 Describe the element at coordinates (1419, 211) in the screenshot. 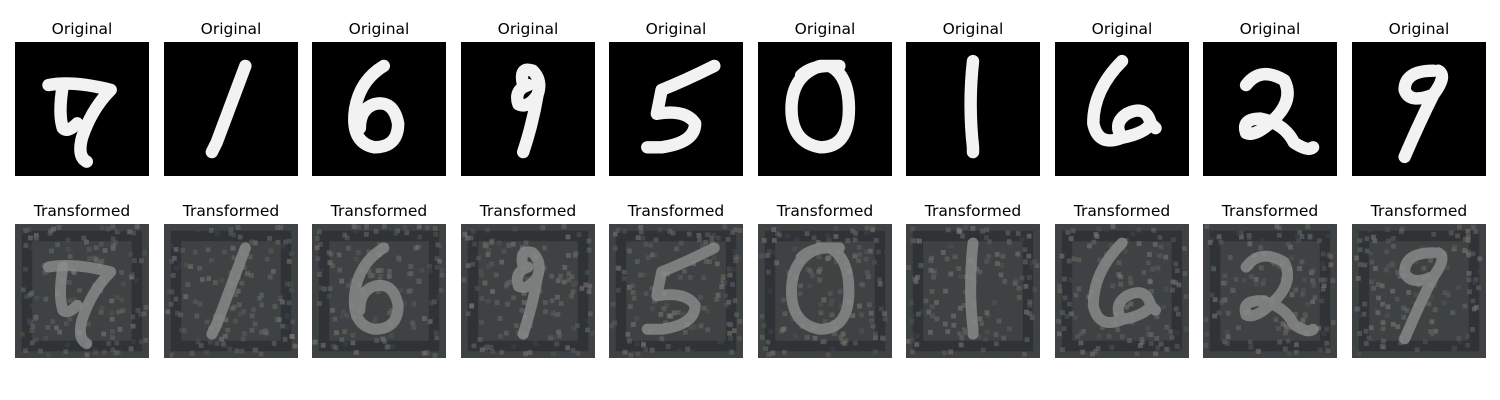

I see `transformed-title: Transformed` at that location.